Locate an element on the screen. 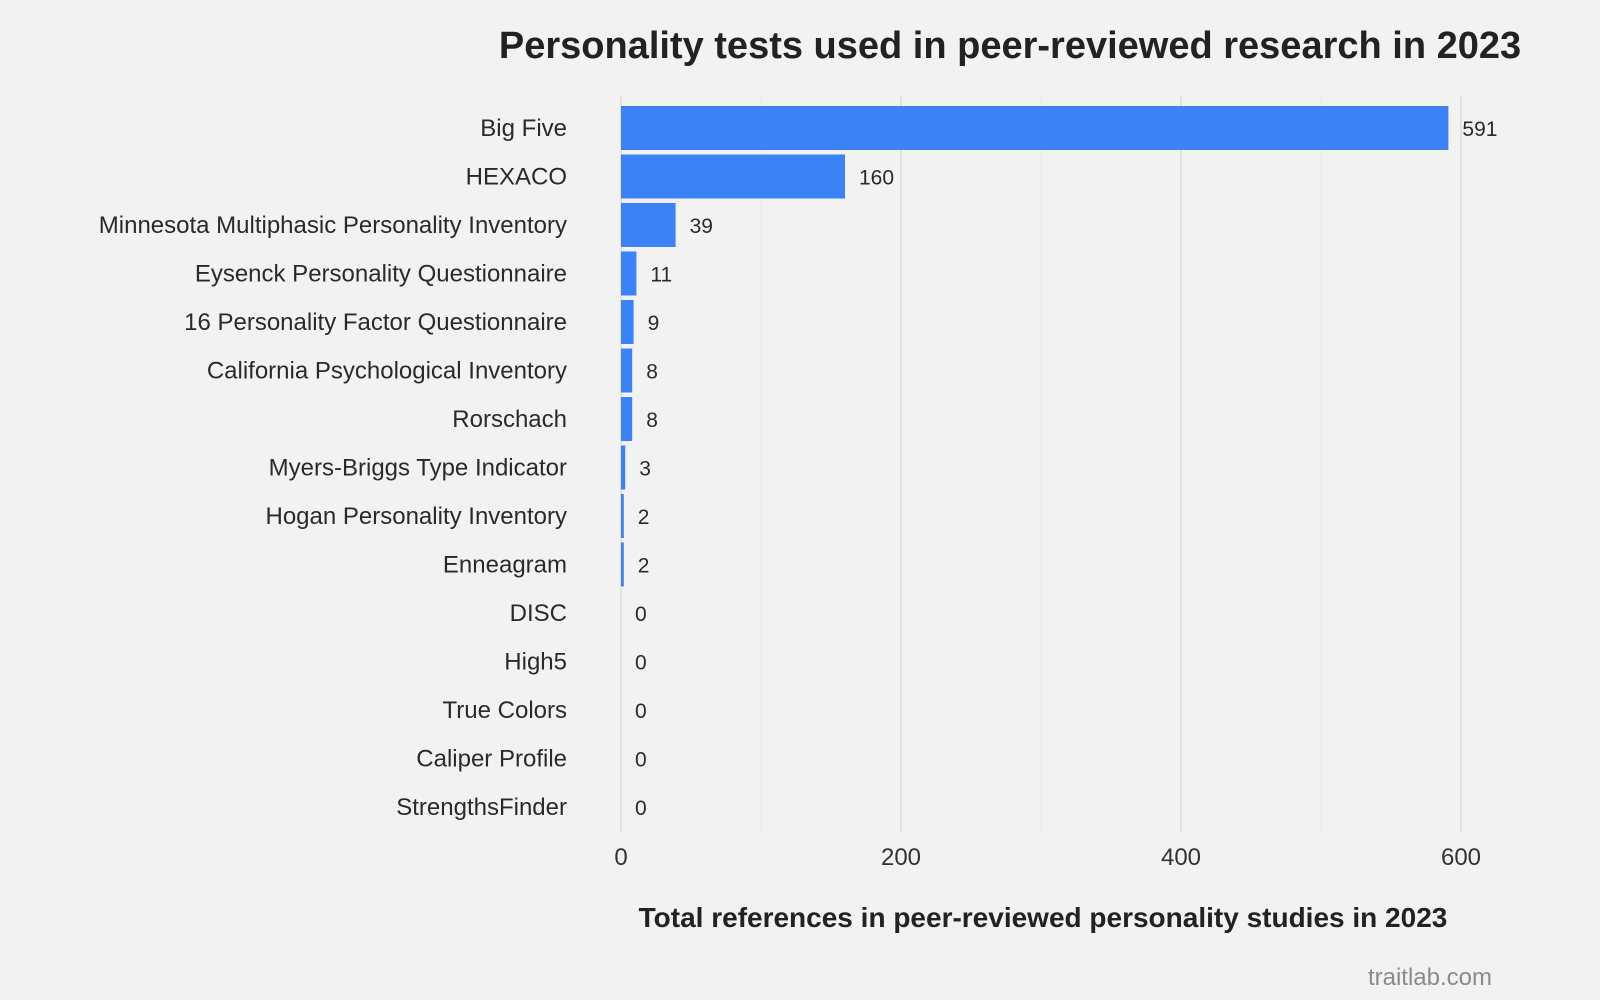 The height and width of the screenshot is (1000, 1600). category-label: StrengthsFinder is located at coordinates (481, 807).